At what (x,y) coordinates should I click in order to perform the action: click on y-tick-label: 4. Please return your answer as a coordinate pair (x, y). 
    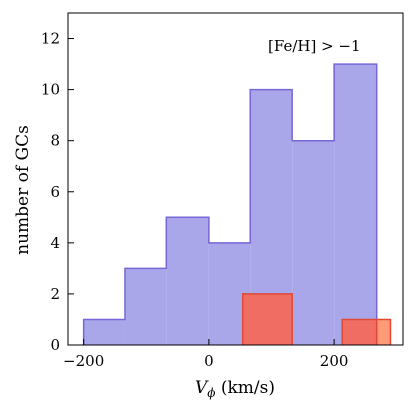
    Looking at the image, I should click on (55, 243).